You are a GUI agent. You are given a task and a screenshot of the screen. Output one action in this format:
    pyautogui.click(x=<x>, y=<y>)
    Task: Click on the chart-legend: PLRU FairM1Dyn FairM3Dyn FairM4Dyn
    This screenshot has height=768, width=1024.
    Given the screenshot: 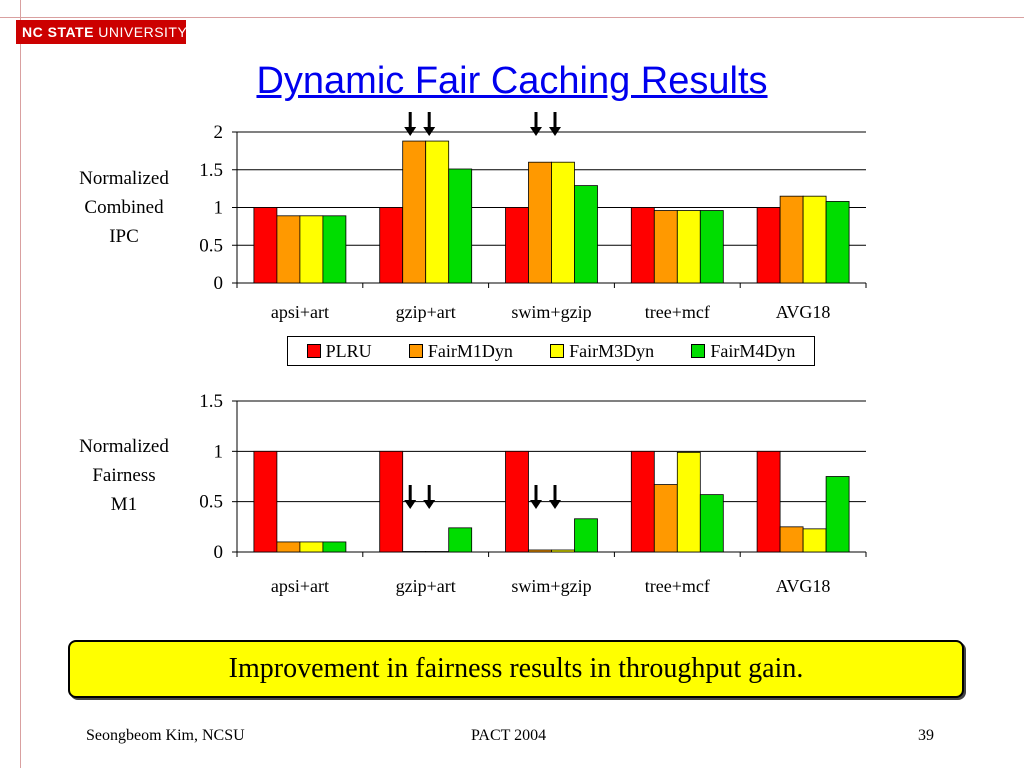 What is the action you would take?
    pyautogui.click(x=551, y=351)
    